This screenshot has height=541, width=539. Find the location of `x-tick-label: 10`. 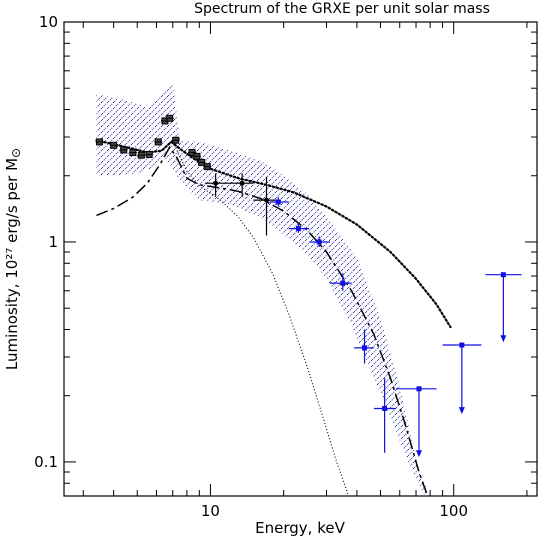

x-tick-label: 10 is located at coordinates (210, 511).